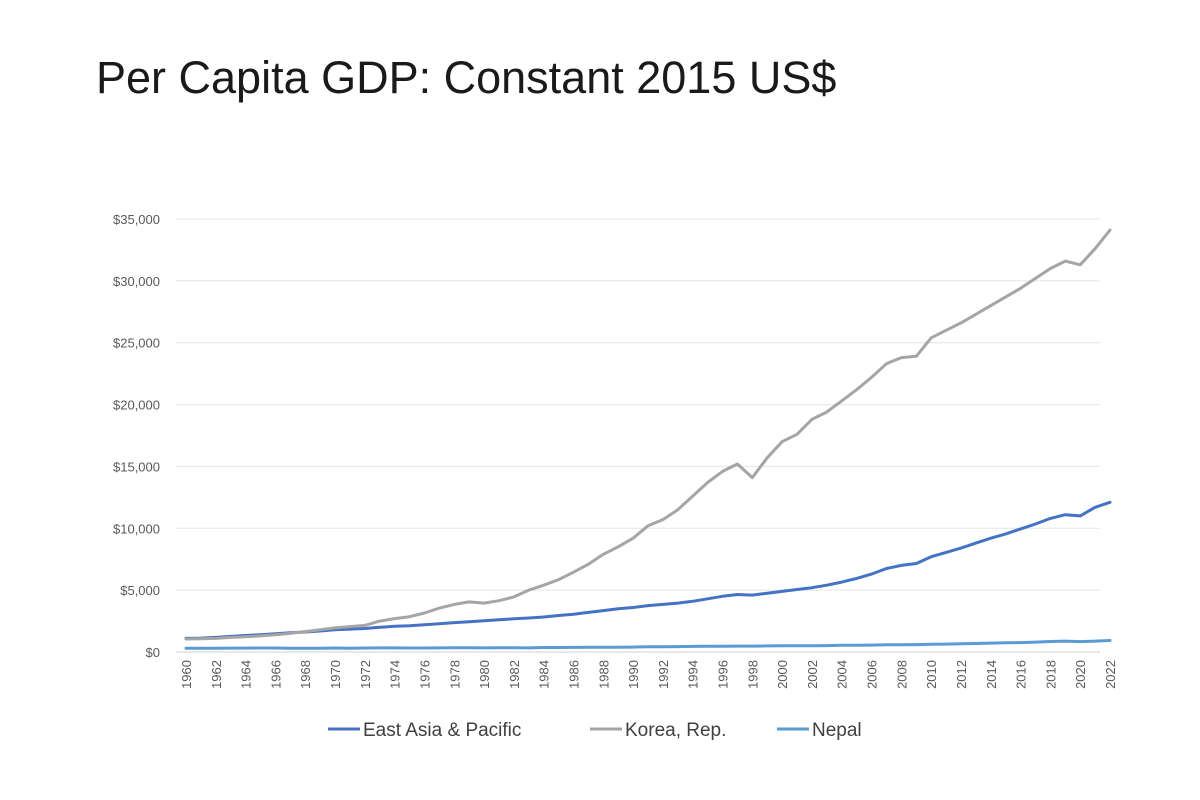  I want to click on y-tick-label: $25,000, so click(136, 343).